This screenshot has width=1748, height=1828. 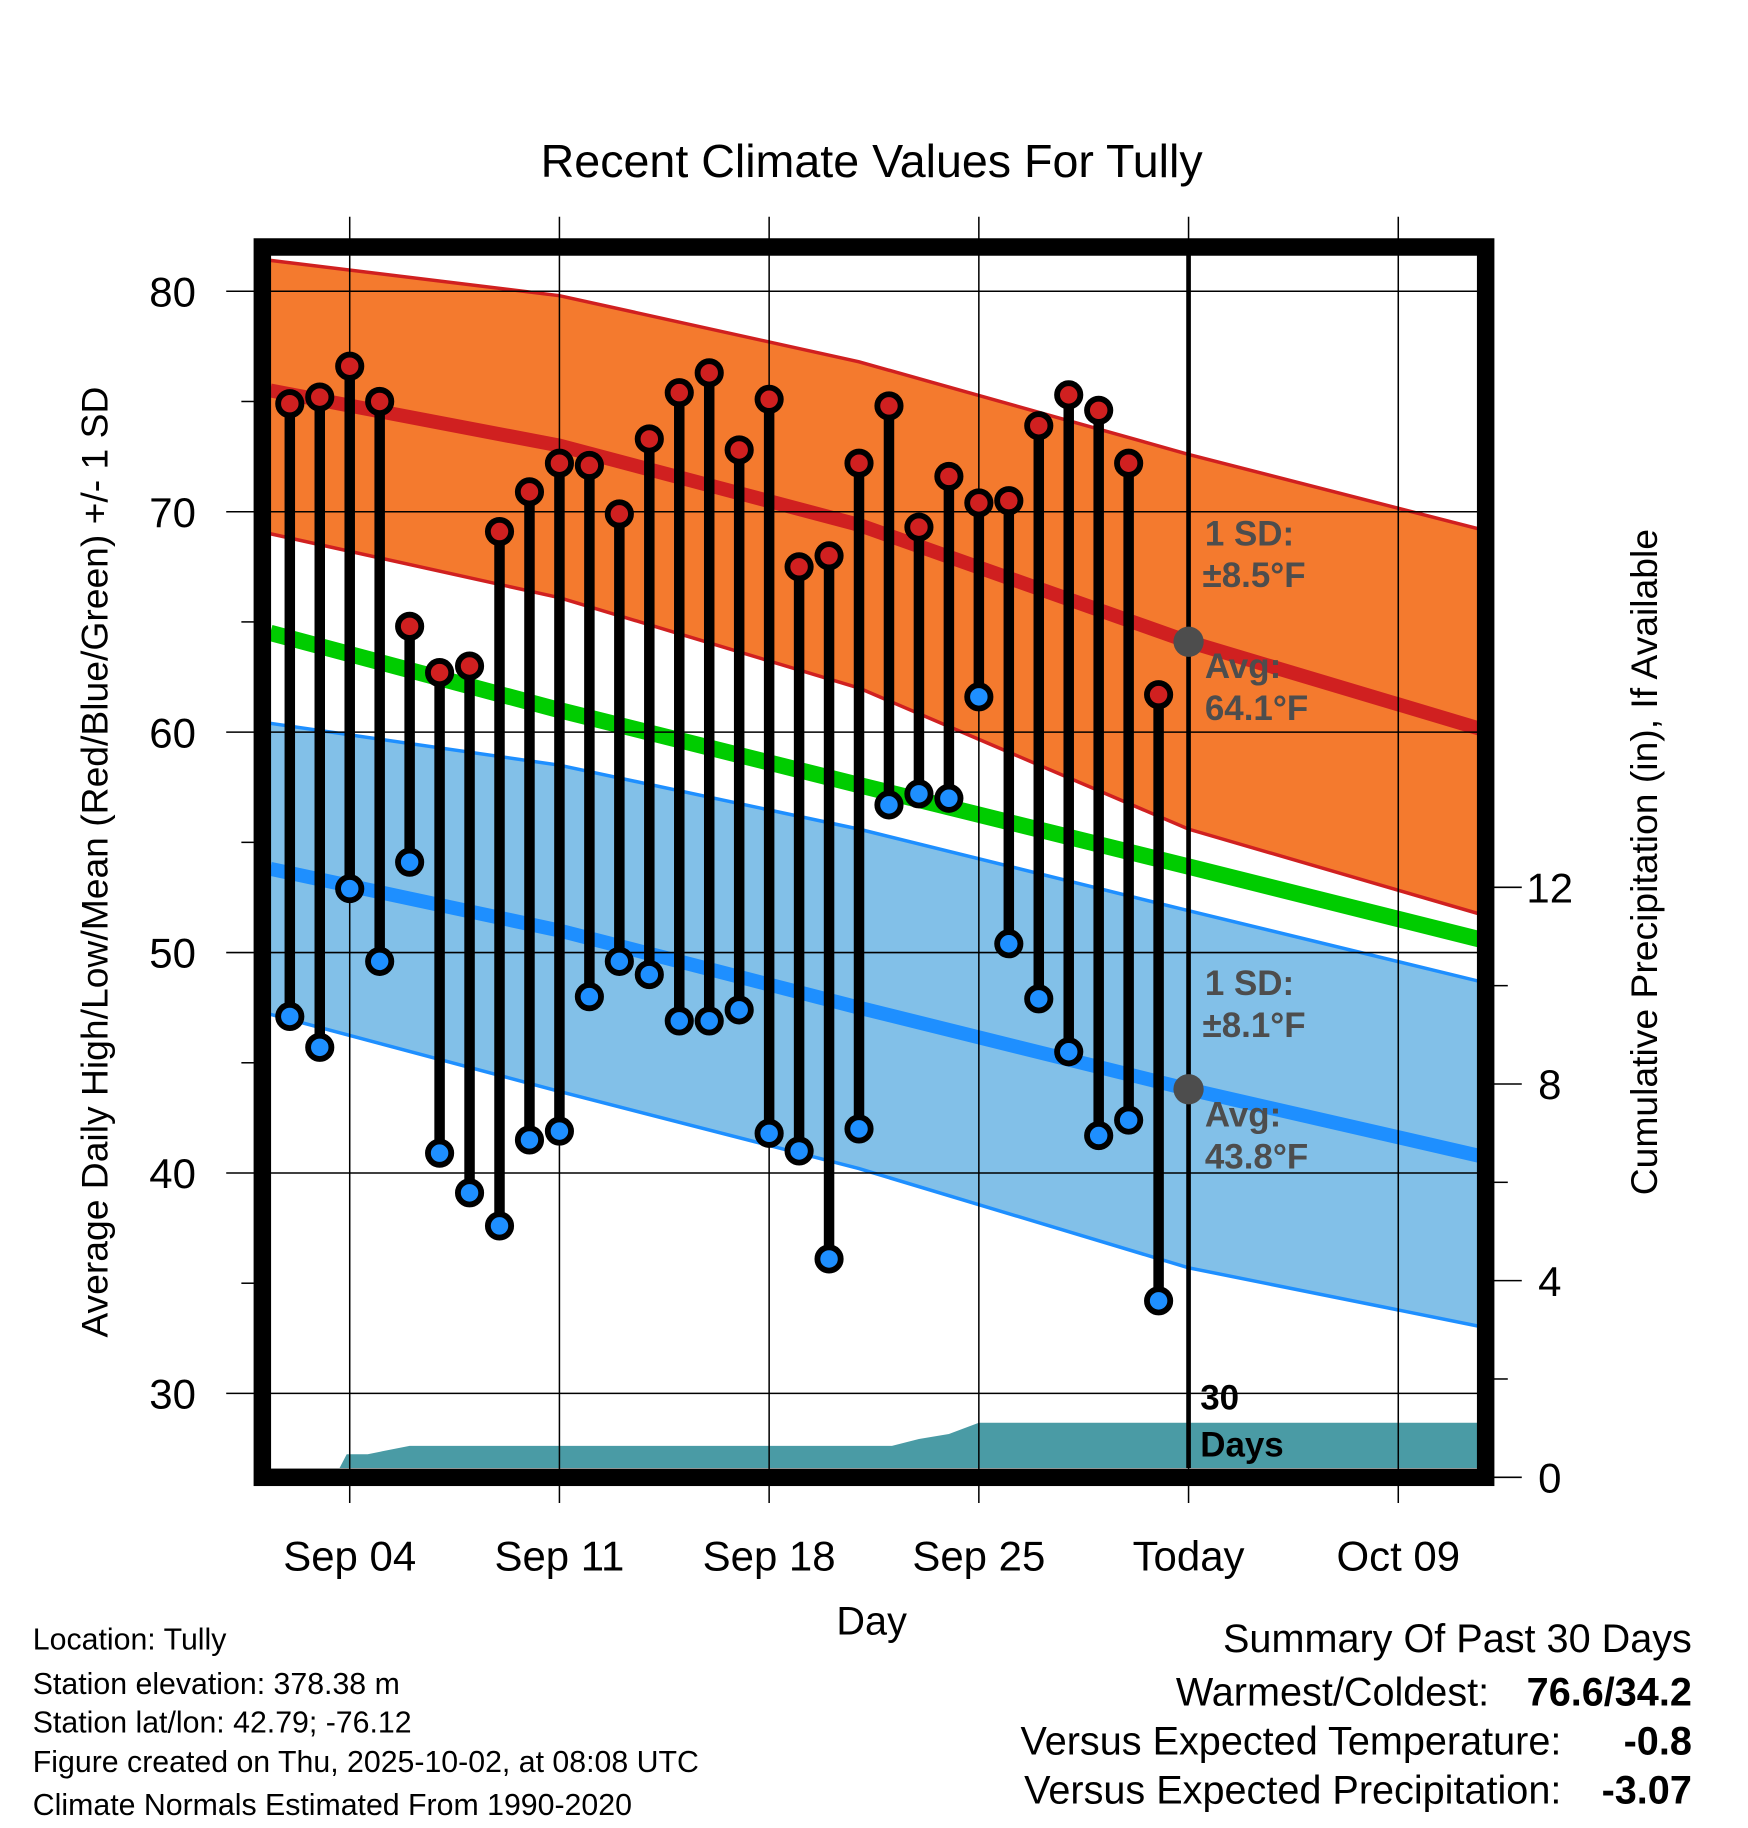 What do you see at coordinates (1243, 666) in the screenshot?
I see `high-avg-label: Avg:` at bounding box center [1243, 666].